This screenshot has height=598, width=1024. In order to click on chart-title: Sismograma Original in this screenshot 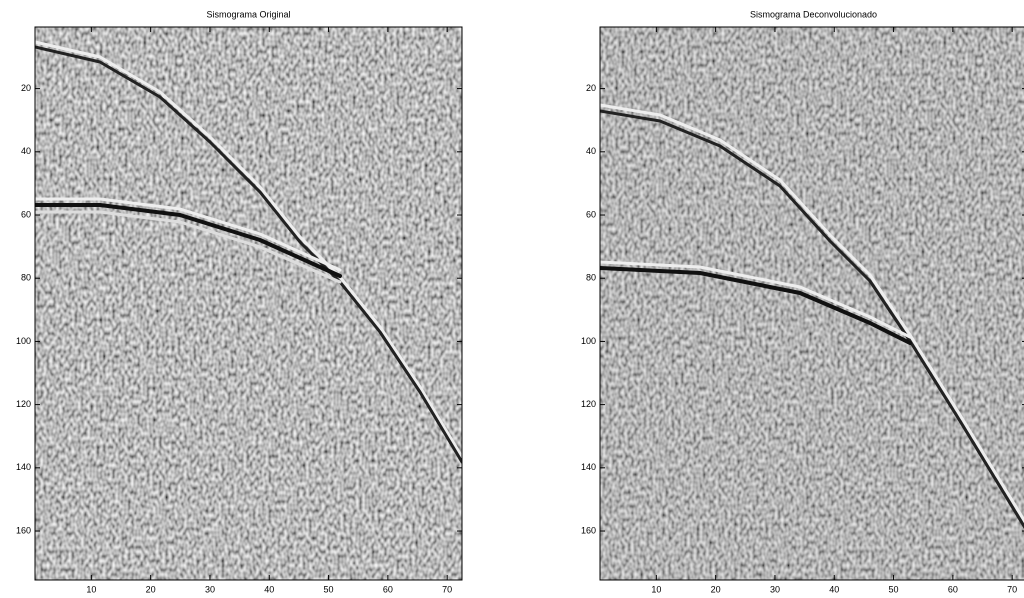, I will do `click(248, 14)`.